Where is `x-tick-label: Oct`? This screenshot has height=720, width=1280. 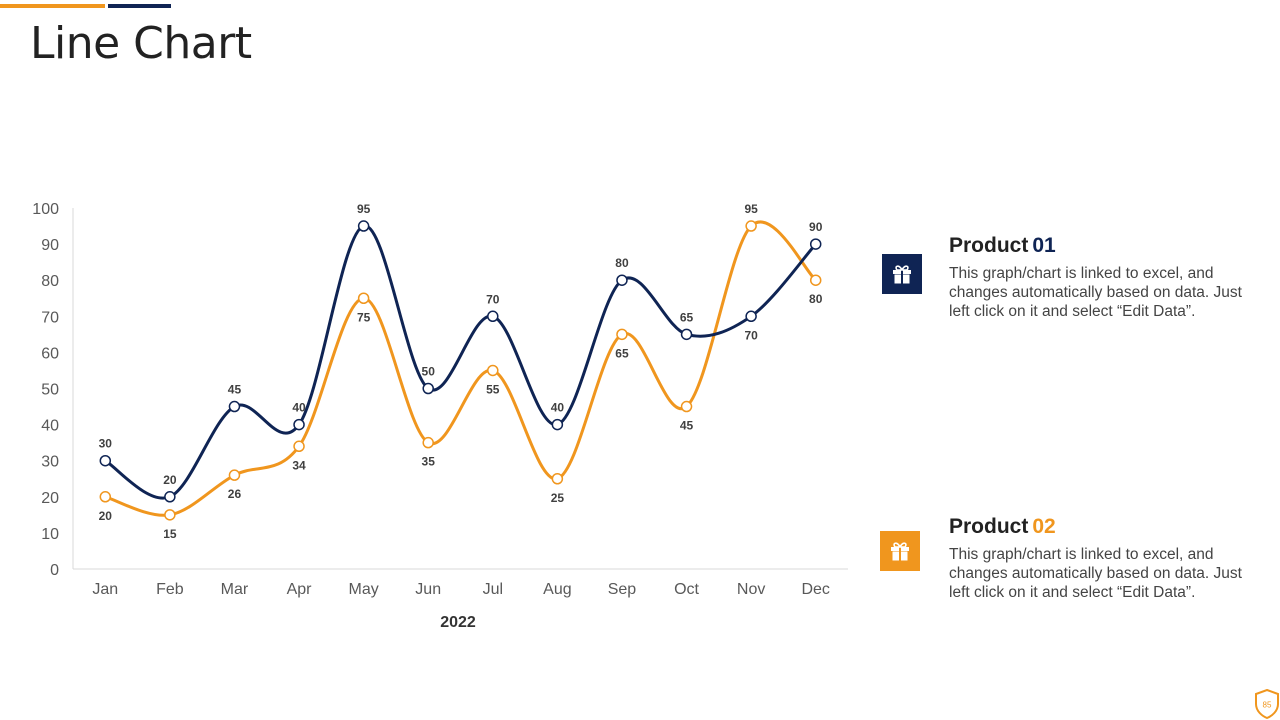
x-tick-label: Oct is located at coordinates (686, 589).